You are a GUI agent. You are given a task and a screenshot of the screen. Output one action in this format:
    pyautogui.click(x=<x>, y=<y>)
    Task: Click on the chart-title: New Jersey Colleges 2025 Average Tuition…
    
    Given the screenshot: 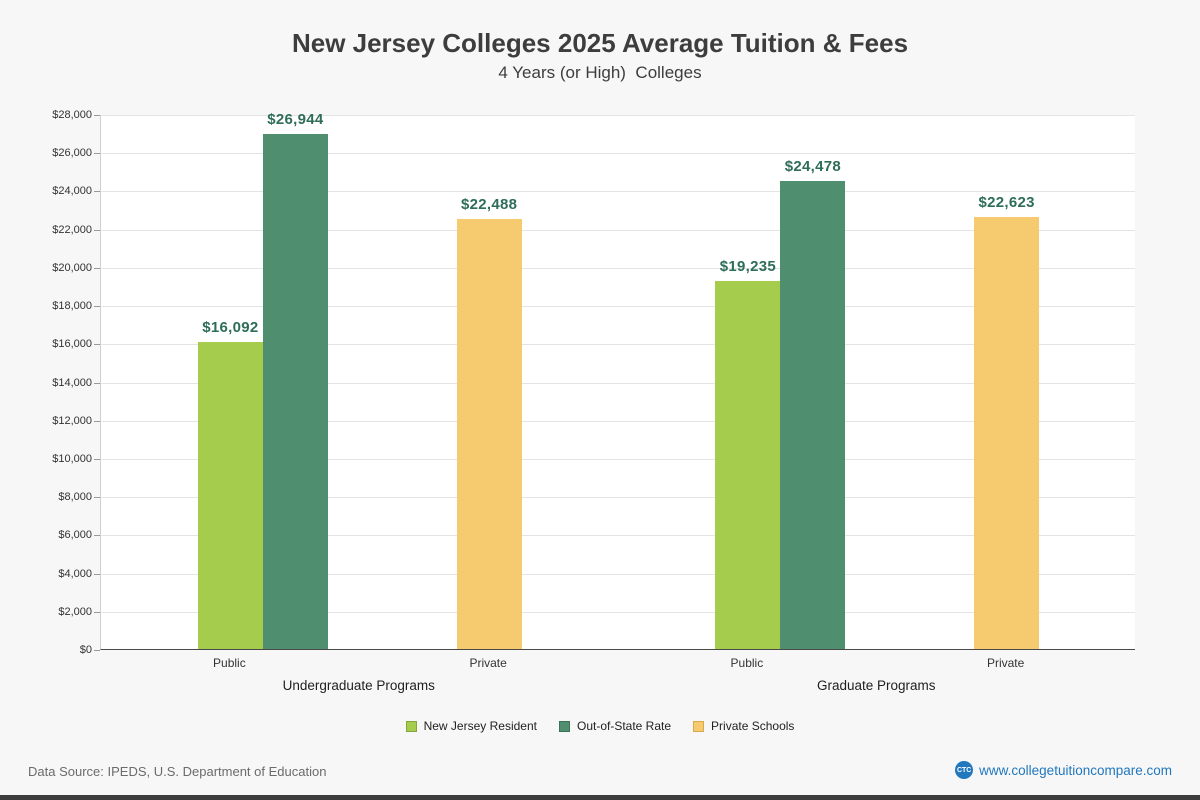 What is the action you would take?
    pyautogui.click(x=600, y=43)
    